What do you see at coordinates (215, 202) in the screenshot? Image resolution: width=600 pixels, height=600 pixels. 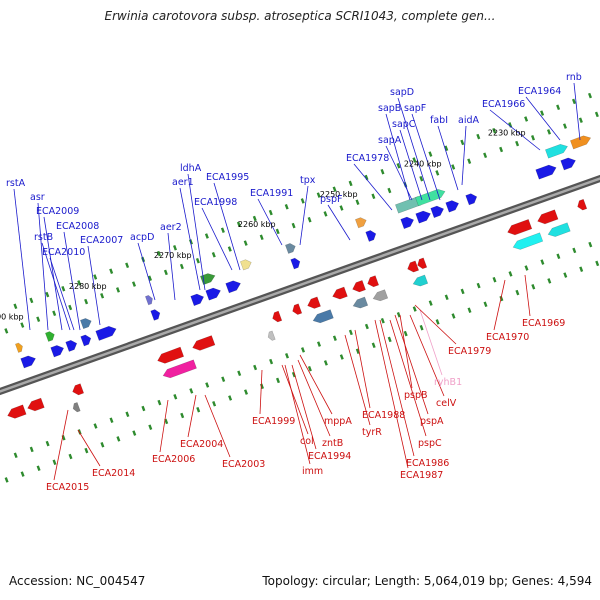 I see `gene-label-forward: ECA1998` at bounding box center [215, 202].